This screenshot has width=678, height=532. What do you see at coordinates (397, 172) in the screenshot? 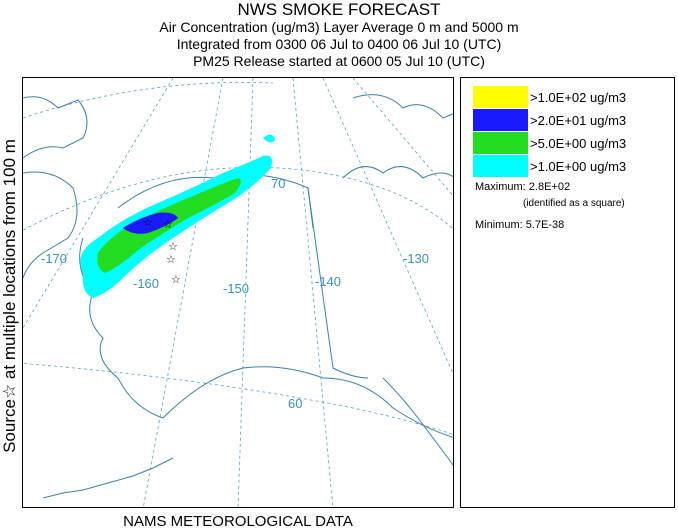
I see `canadian-arctic` at bounding box center [397, 172].